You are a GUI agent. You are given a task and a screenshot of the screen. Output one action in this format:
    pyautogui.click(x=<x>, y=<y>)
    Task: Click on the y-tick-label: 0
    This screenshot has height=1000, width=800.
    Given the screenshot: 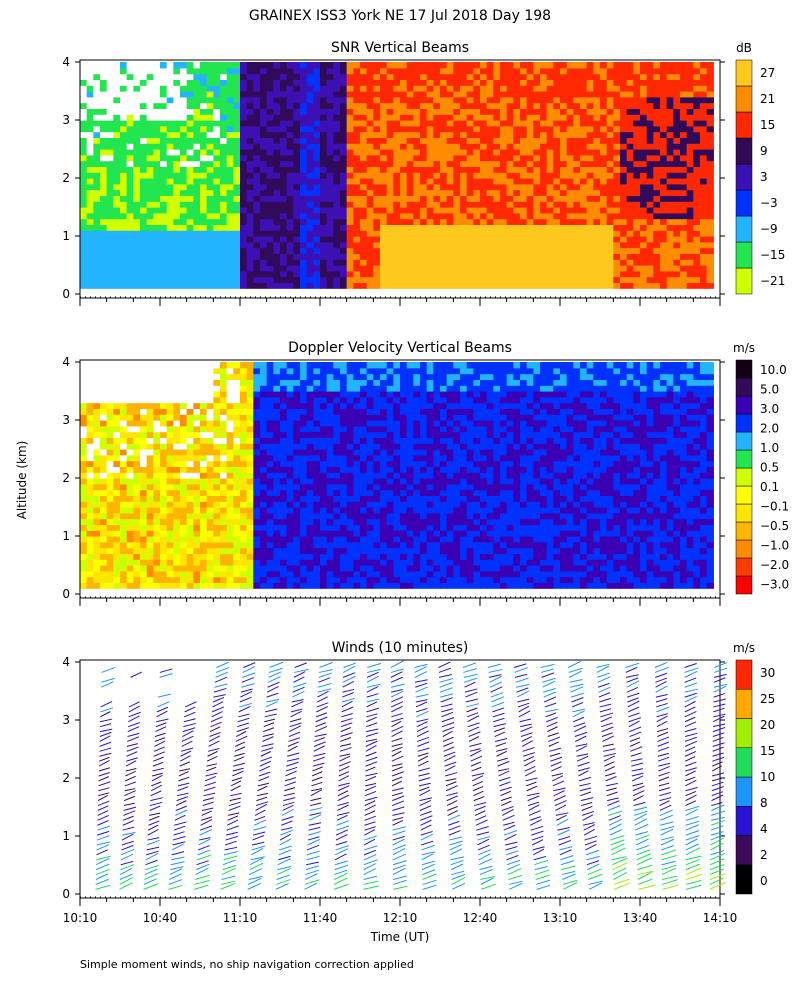 What is the action you would take?
    pyautogui.click(x=66, y=294)
    